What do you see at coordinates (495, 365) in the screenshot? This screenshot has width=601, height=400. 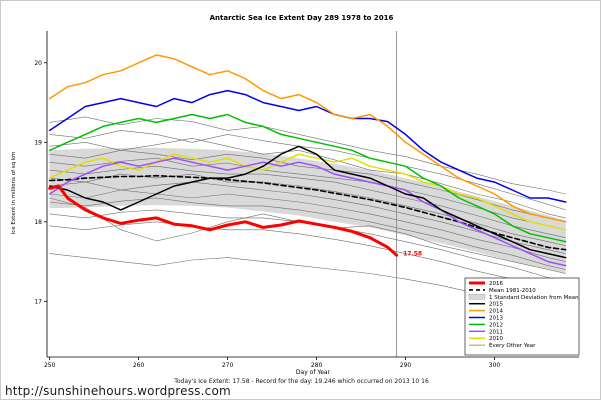 I see `x-tick-label: 300` at bounding box center [495, 365].